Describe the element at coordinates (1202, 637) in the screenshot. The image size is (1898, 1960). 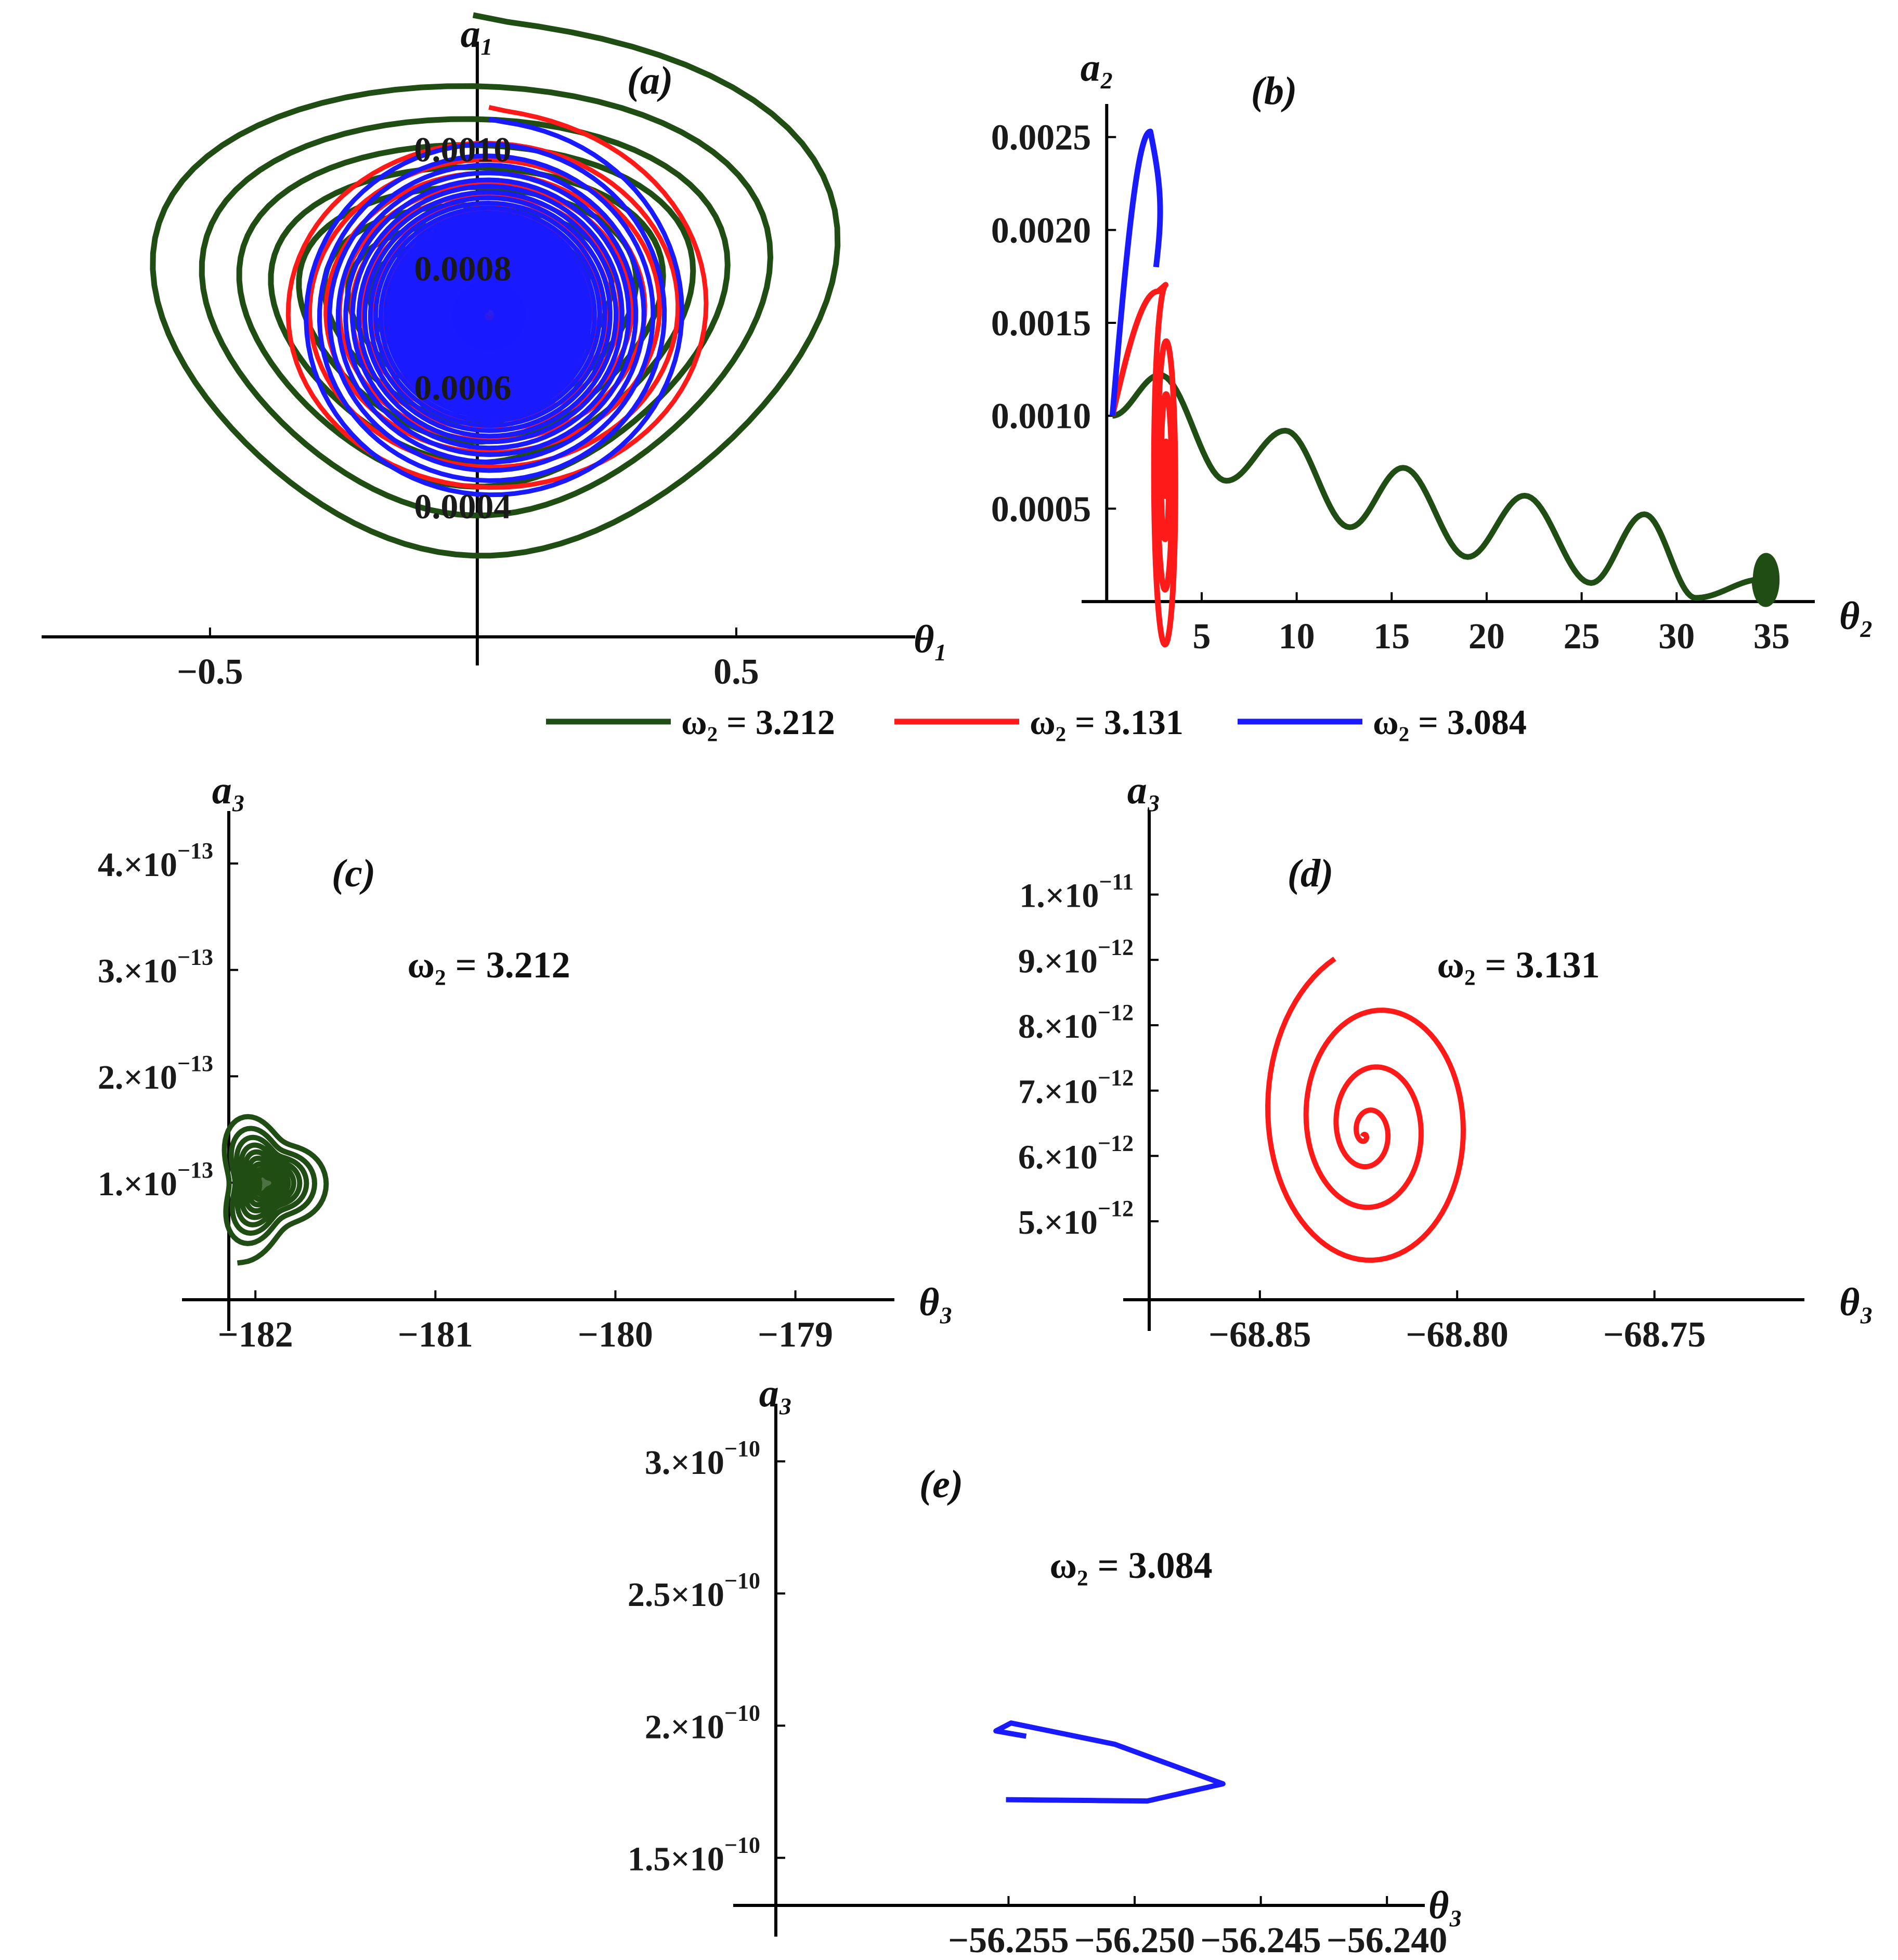
I see `xtick-label-b-0: 5` at that location.